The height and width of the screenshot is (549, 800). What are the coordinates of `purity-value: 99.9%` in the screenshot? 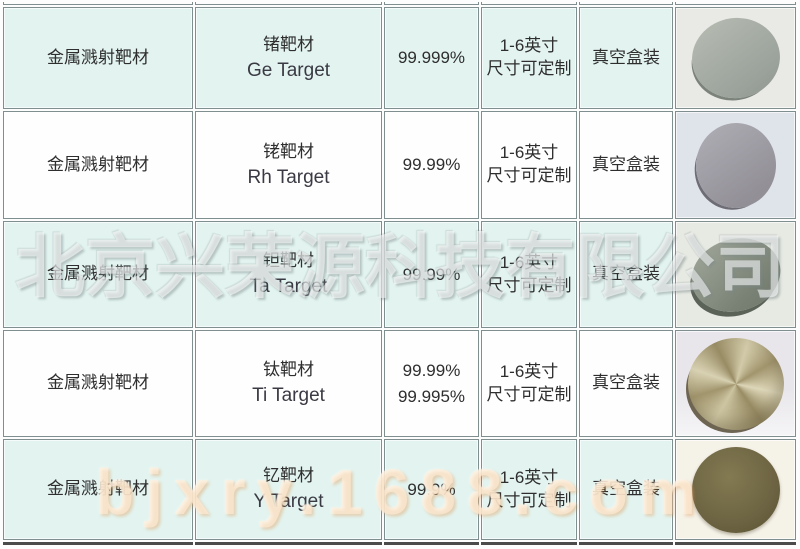 It's located at (431, 489).